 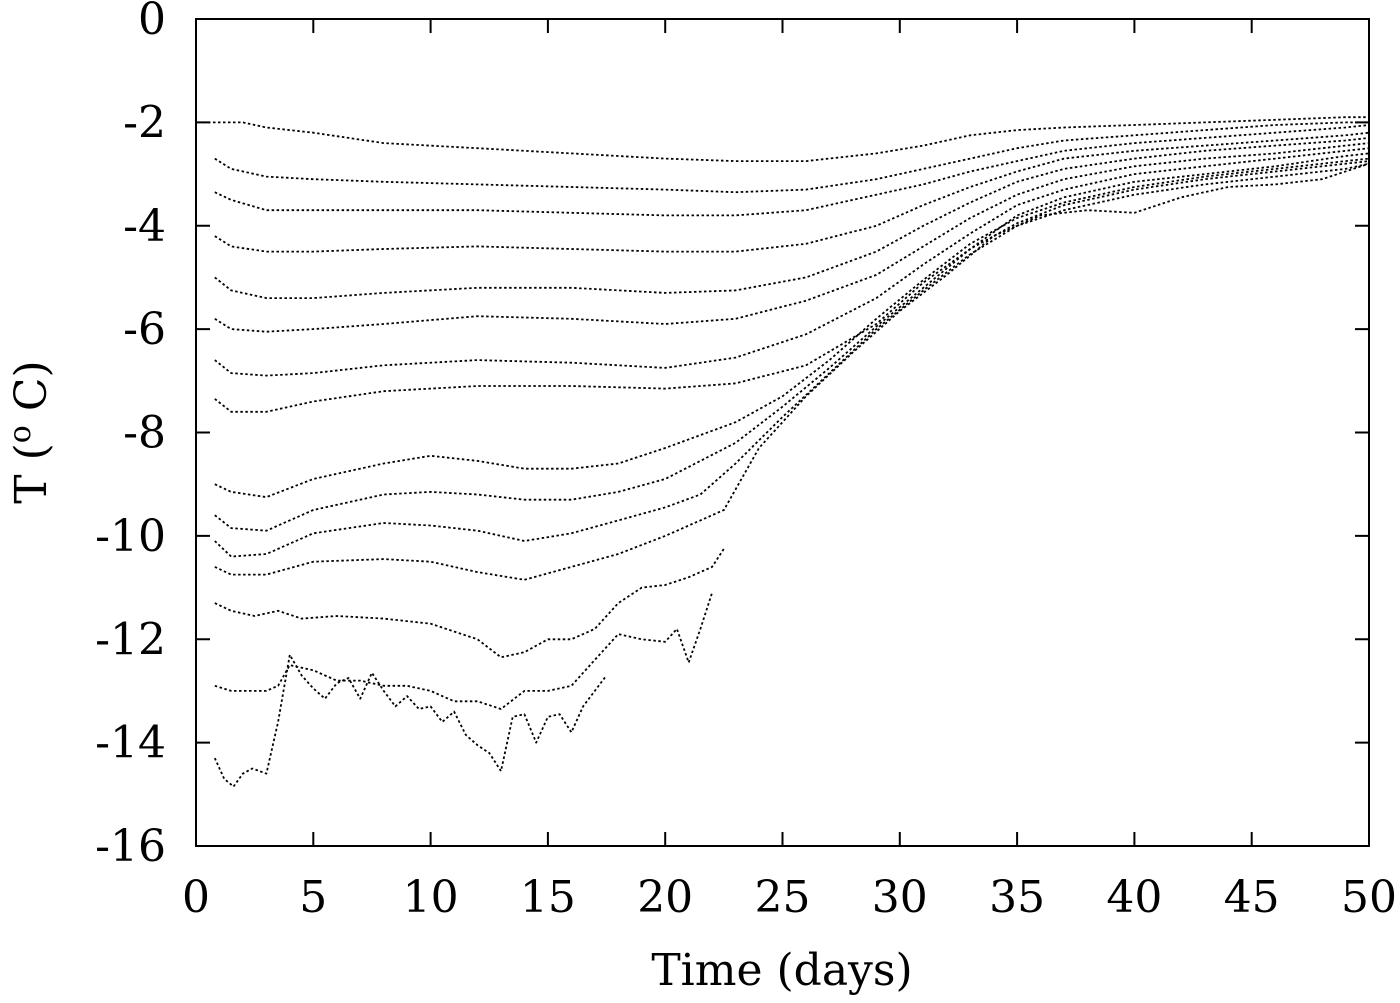 What do you see at coordinates (144, 226) in the screenshot?
I see `y-tick-label: -4` at bounding box center [144, 226].